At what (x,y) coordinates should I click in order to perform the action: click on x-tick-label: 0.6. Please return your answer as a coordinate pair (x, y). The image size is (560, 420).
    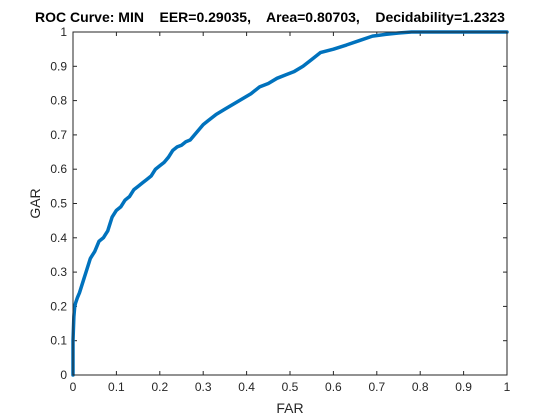
    Looking at the image, I should click on (333, 387).